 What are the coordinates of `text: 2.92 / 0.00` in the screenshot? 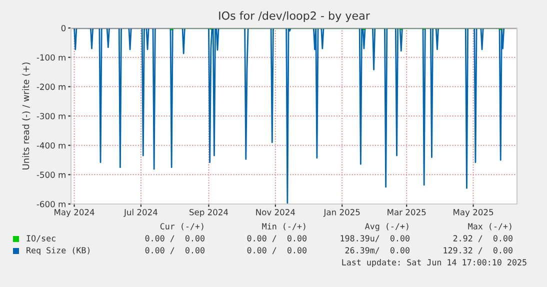 It's located at (482, 238).